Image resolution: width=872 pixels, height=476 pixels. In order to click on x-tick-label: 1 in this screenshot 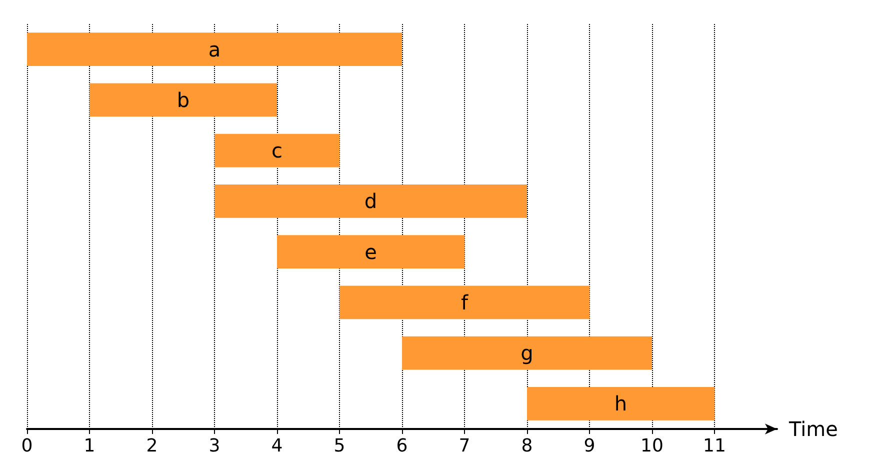, I will do `click(90, 446)`.